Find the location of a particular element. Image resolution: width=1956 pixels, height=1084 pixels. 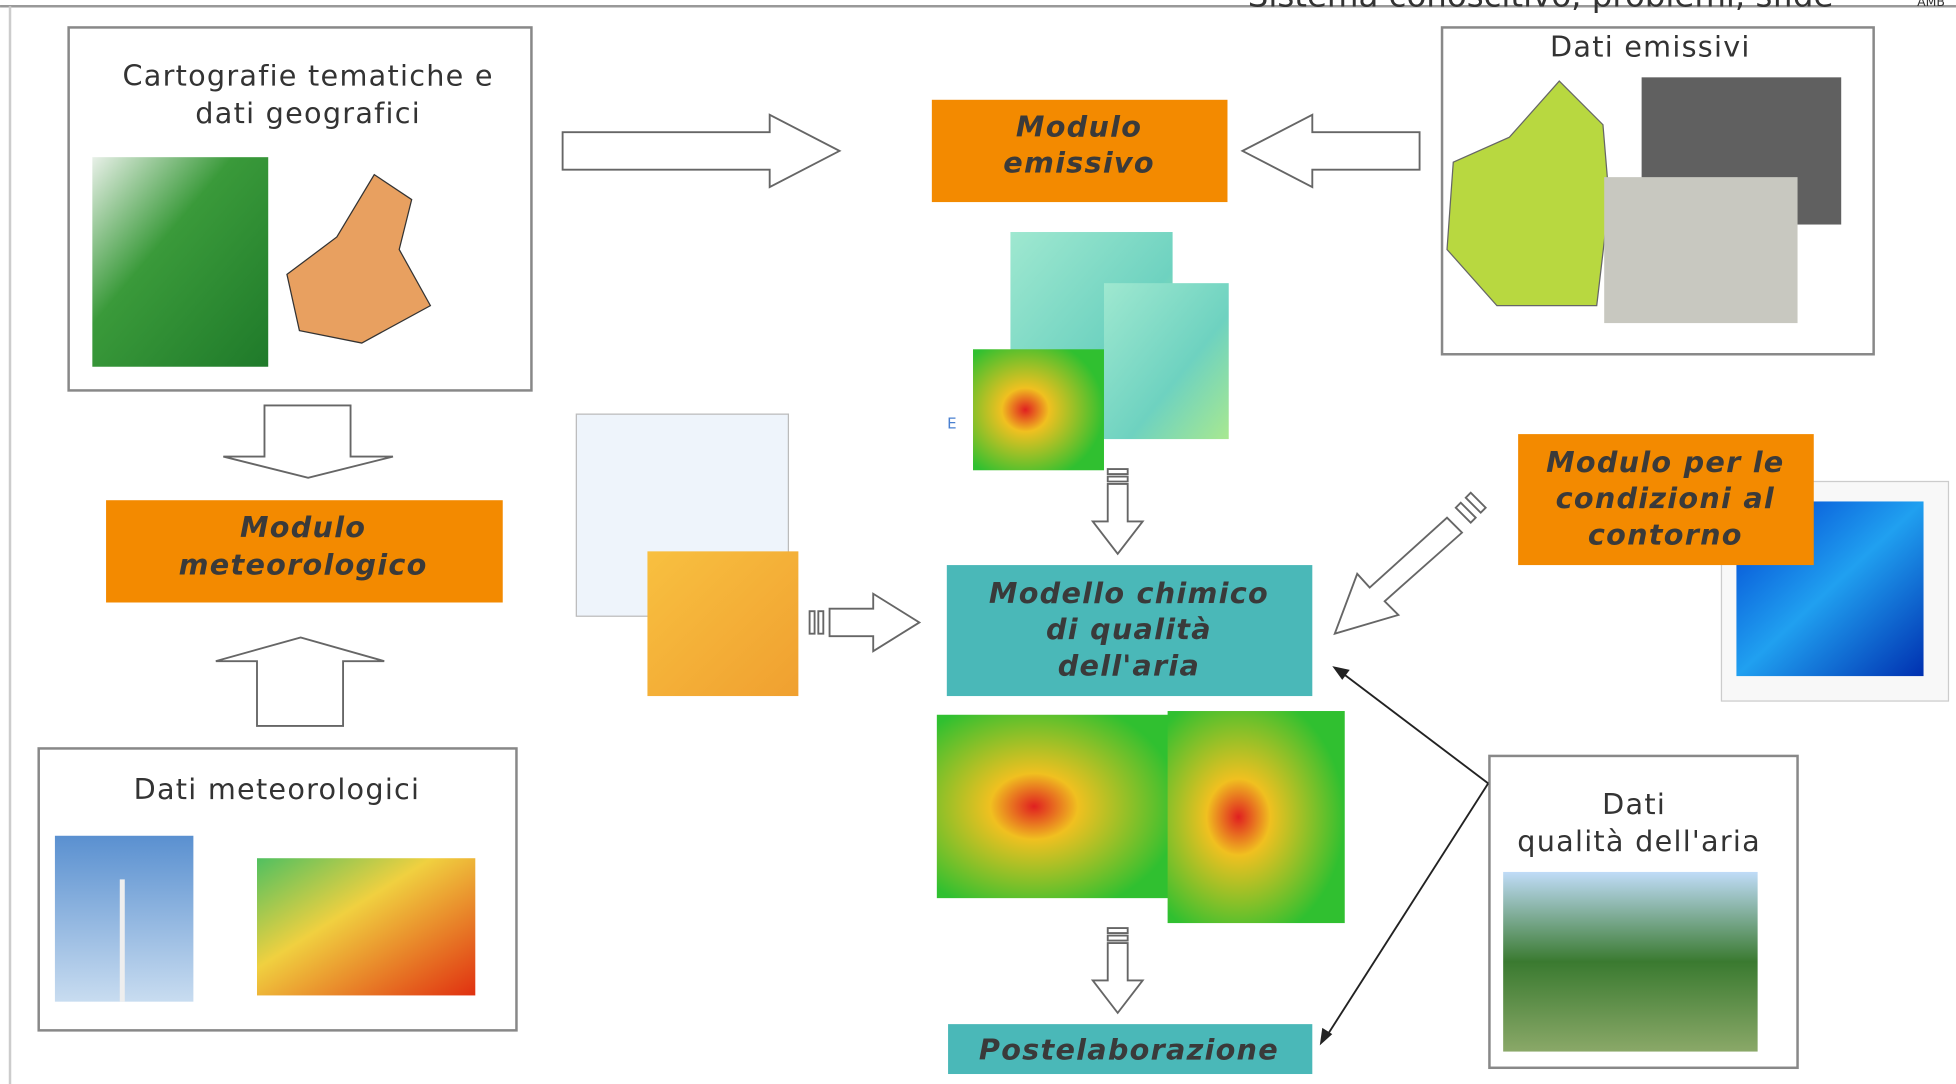

node-label: Dati meteorologici is located at coordinates (277, 789).